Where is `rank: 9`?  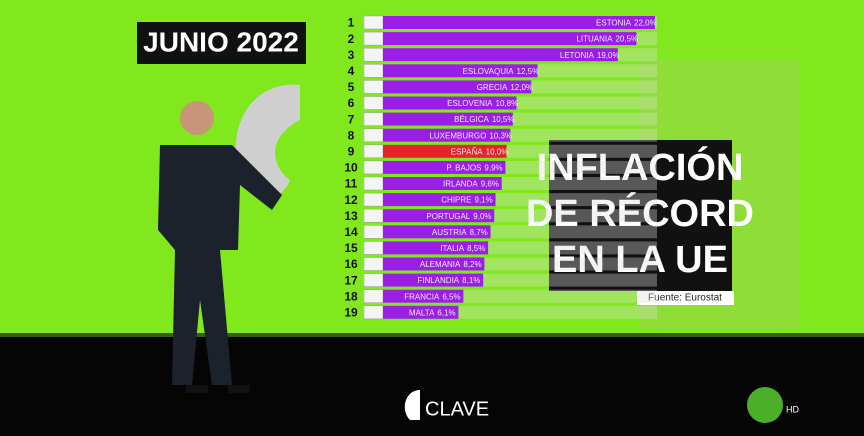 rank: 9 is located at coordinates (351, 151).